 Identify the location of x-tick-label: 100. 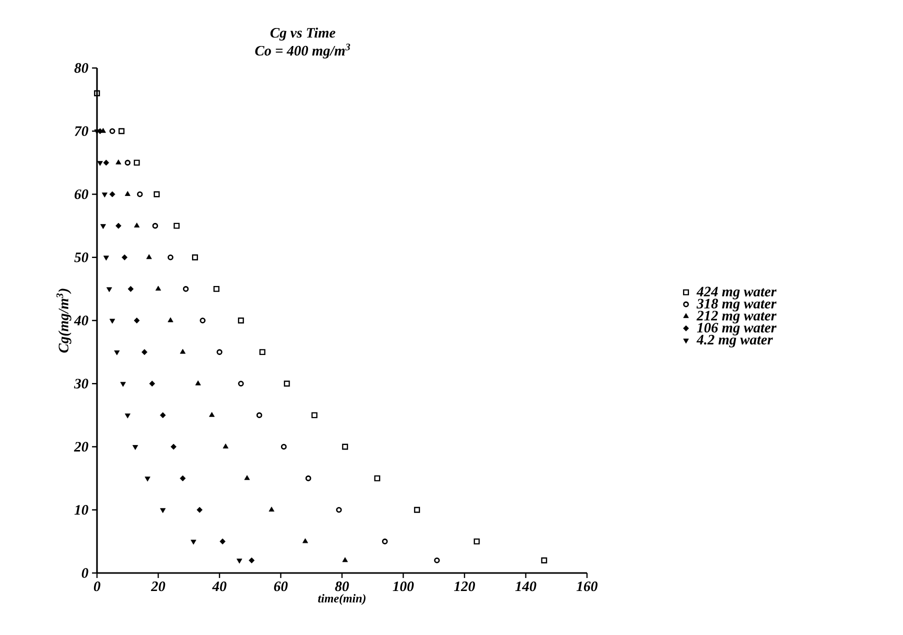
(403, 586).